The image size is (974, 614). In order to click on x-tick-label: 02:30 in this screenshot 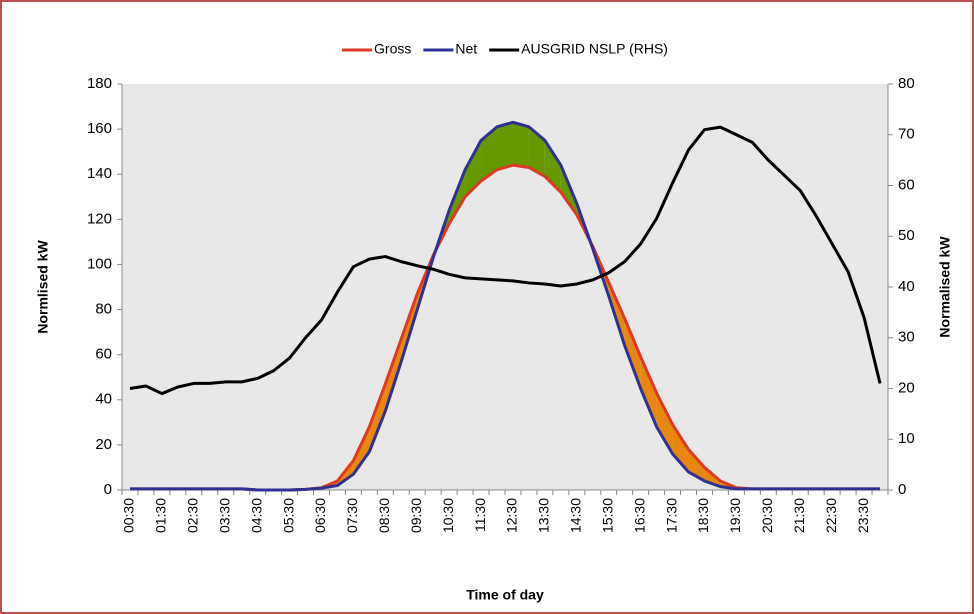, I will do `click(193, 515)`.